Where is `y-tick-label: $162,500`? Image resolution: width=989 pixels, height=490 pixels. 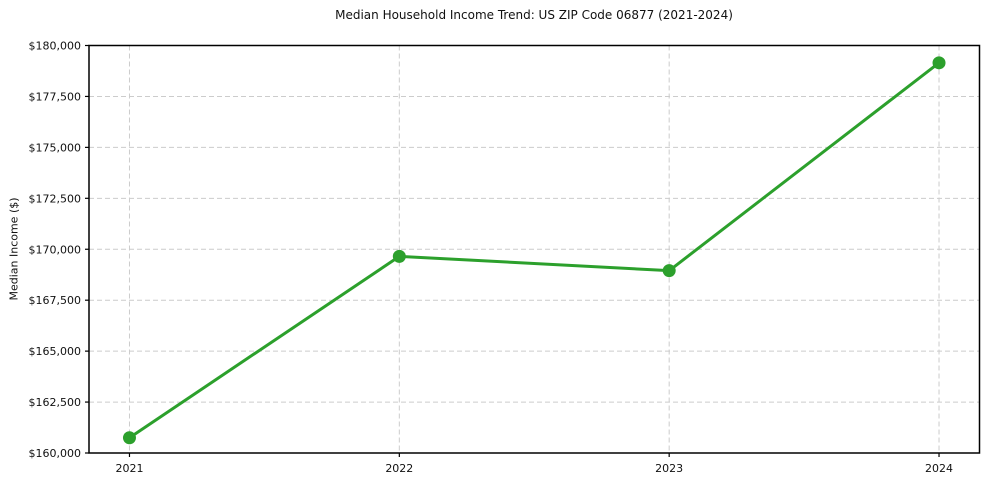
y-tick-label: $162,500 is located at coordinates (55, 402).